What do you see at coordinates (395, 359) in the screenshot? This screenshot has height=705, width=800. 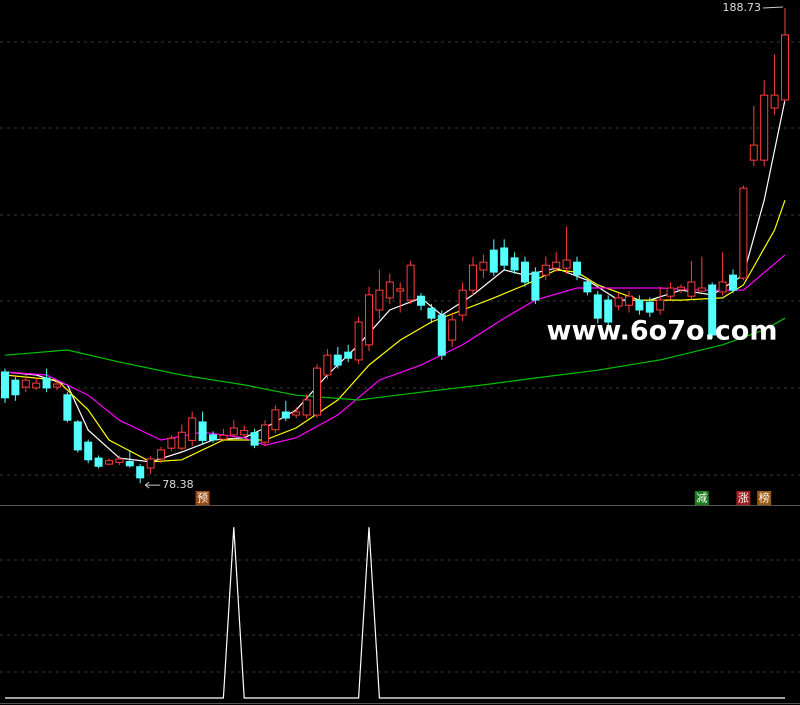 I see `ma-line` at bounding box center [395, 359].